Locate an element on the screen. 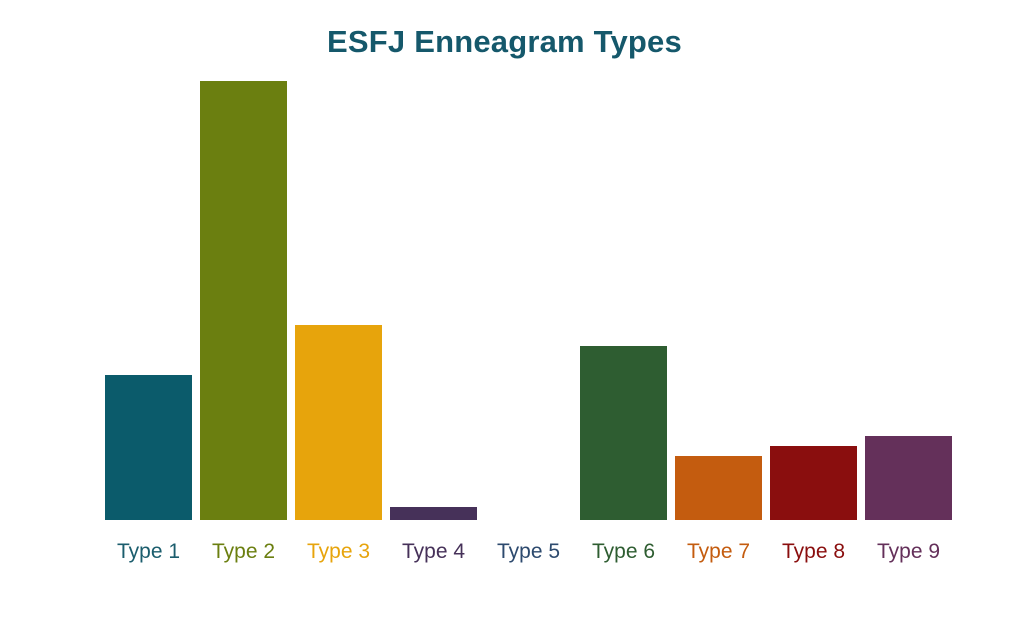 This screenshot has height=630, width=1017. x-axis-label: Type 1 is located at coordinates (148, 551).